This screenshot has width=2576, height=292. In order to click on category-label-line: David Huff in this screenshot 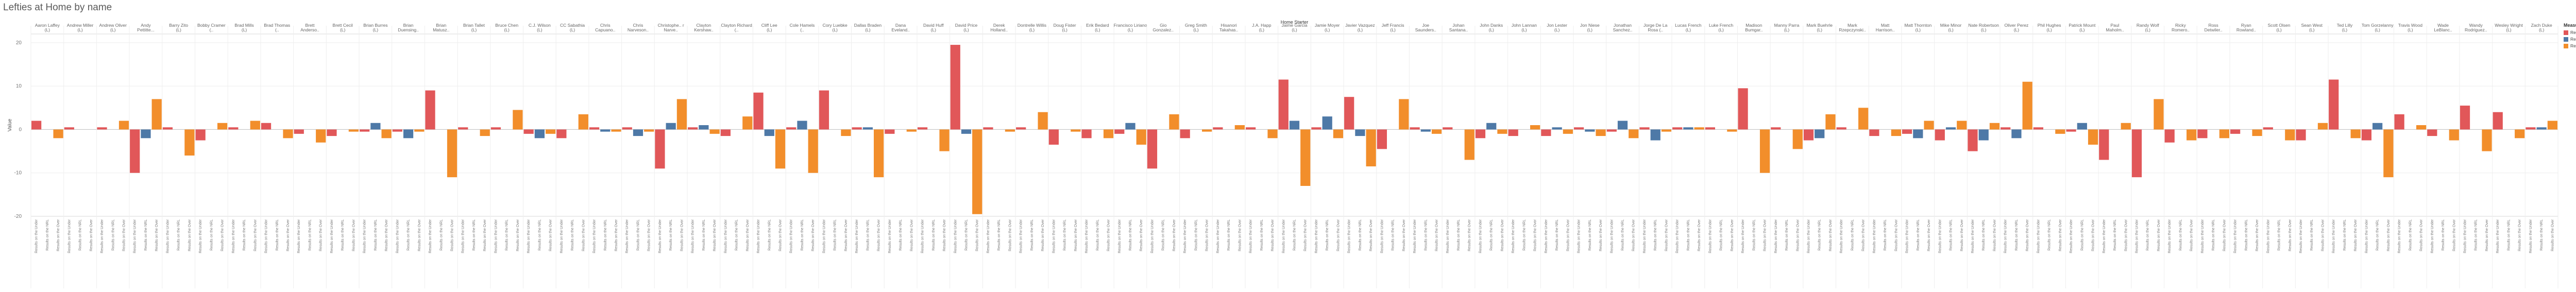, I will do `click(933, 25)`.